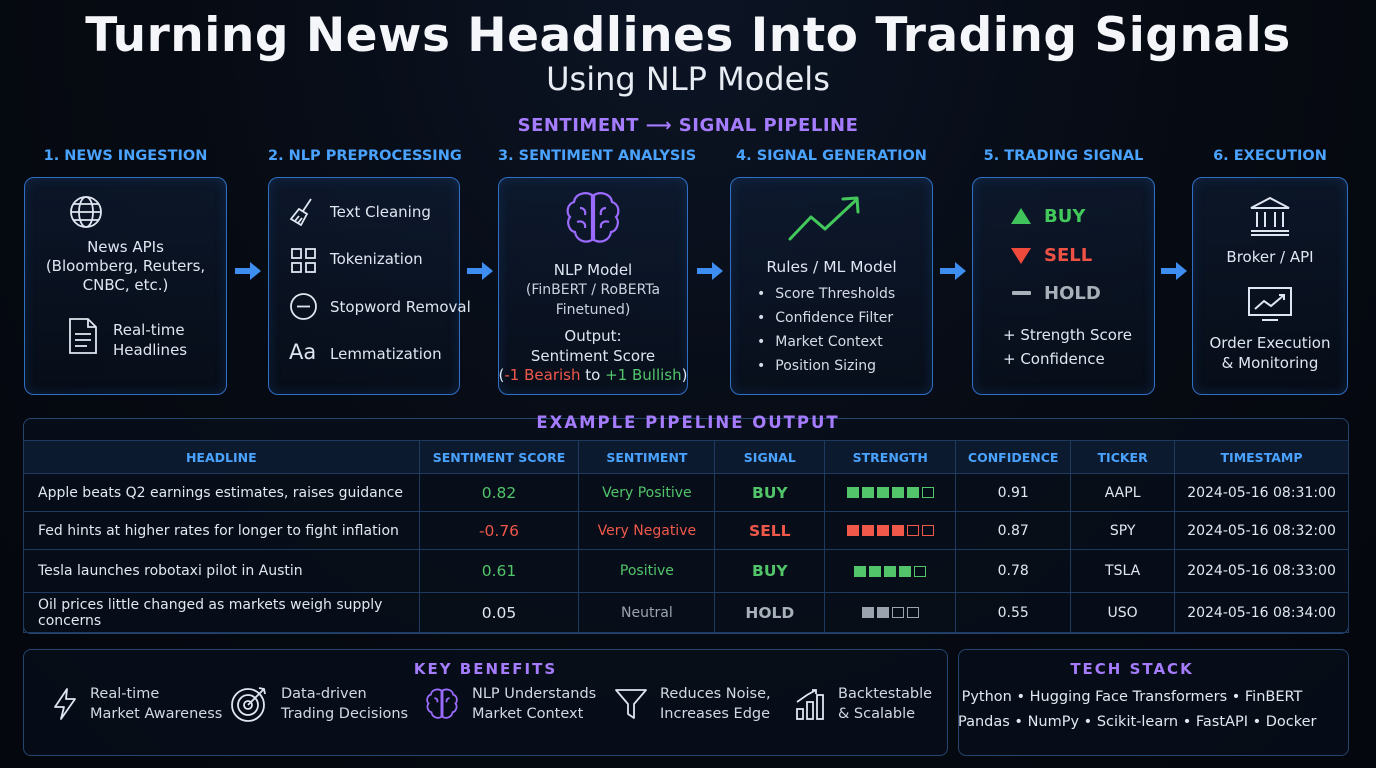 The height and width of the screenshot is (768, 1376). What do you see at coordinates (149, 330) in the screenshot?
I see `realtime-label: Real-time` at bounding box center [149, 330].